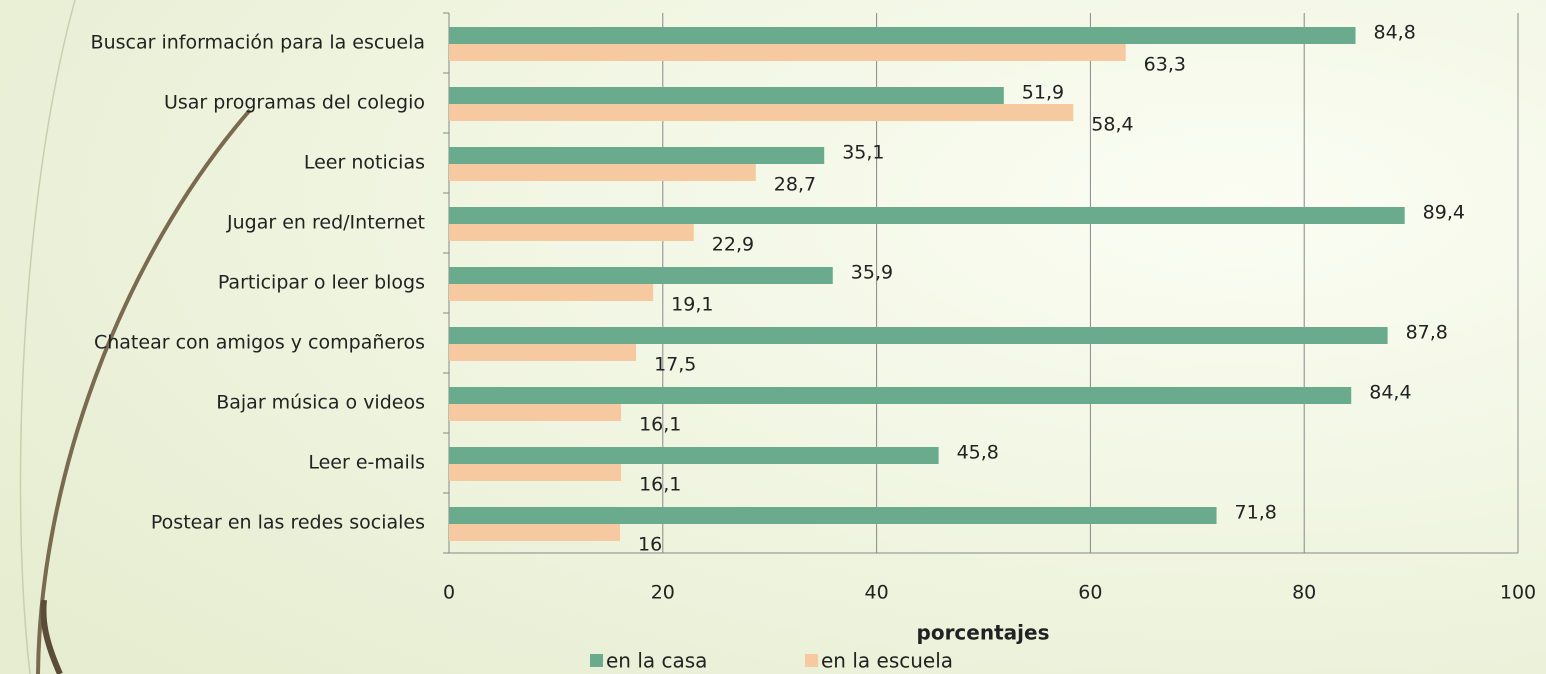  What do you see at coordinates (1390, 393) in the screenshot?
I see `data-label: 84,4` at bounding box center [1390, 393].